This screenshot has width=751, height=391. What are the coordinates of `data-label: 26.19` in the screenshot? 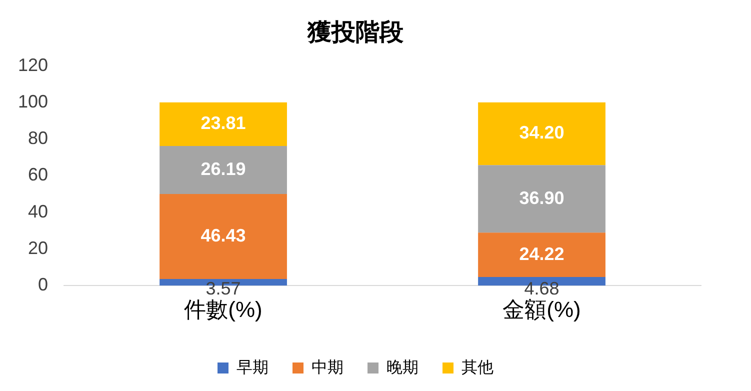 It's located at (223, 169).